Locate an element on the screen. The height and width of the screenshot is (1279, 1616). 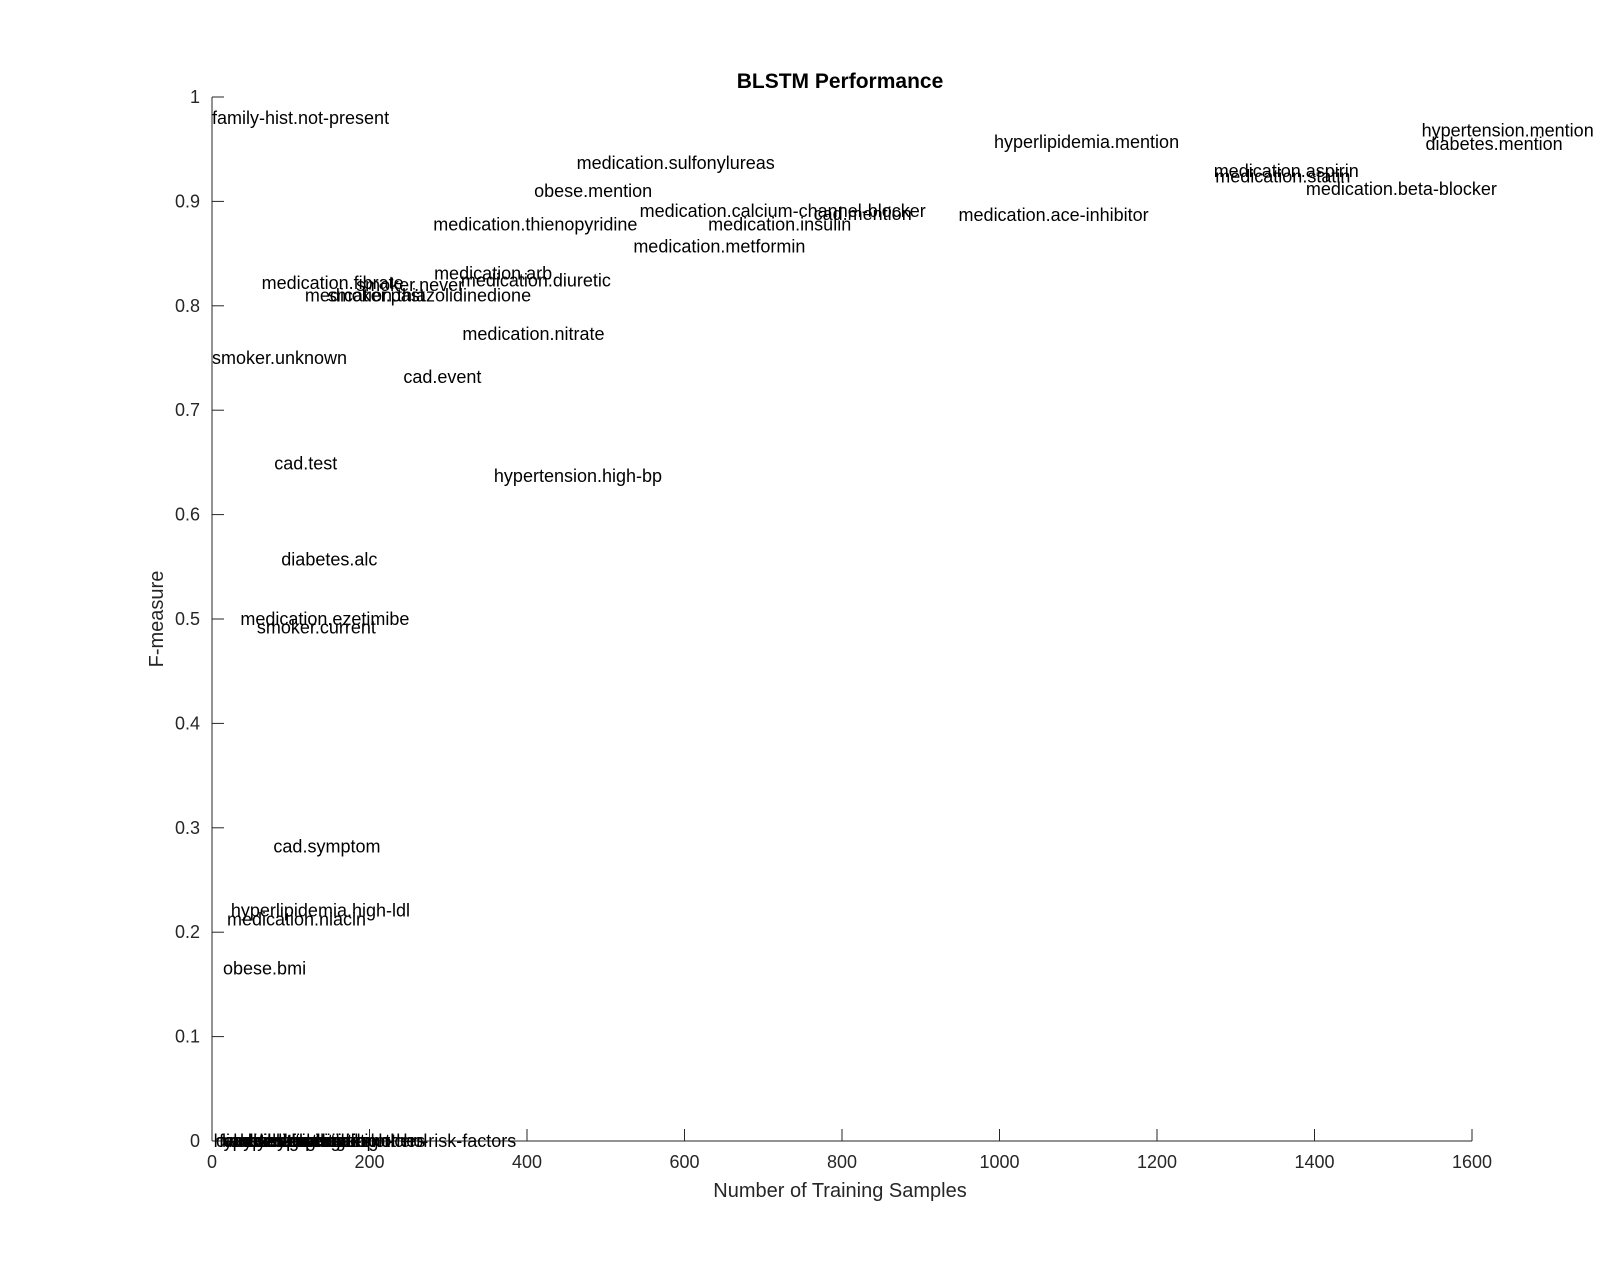
data-point-label: medication.statin is located at coordinates (1282, 176).